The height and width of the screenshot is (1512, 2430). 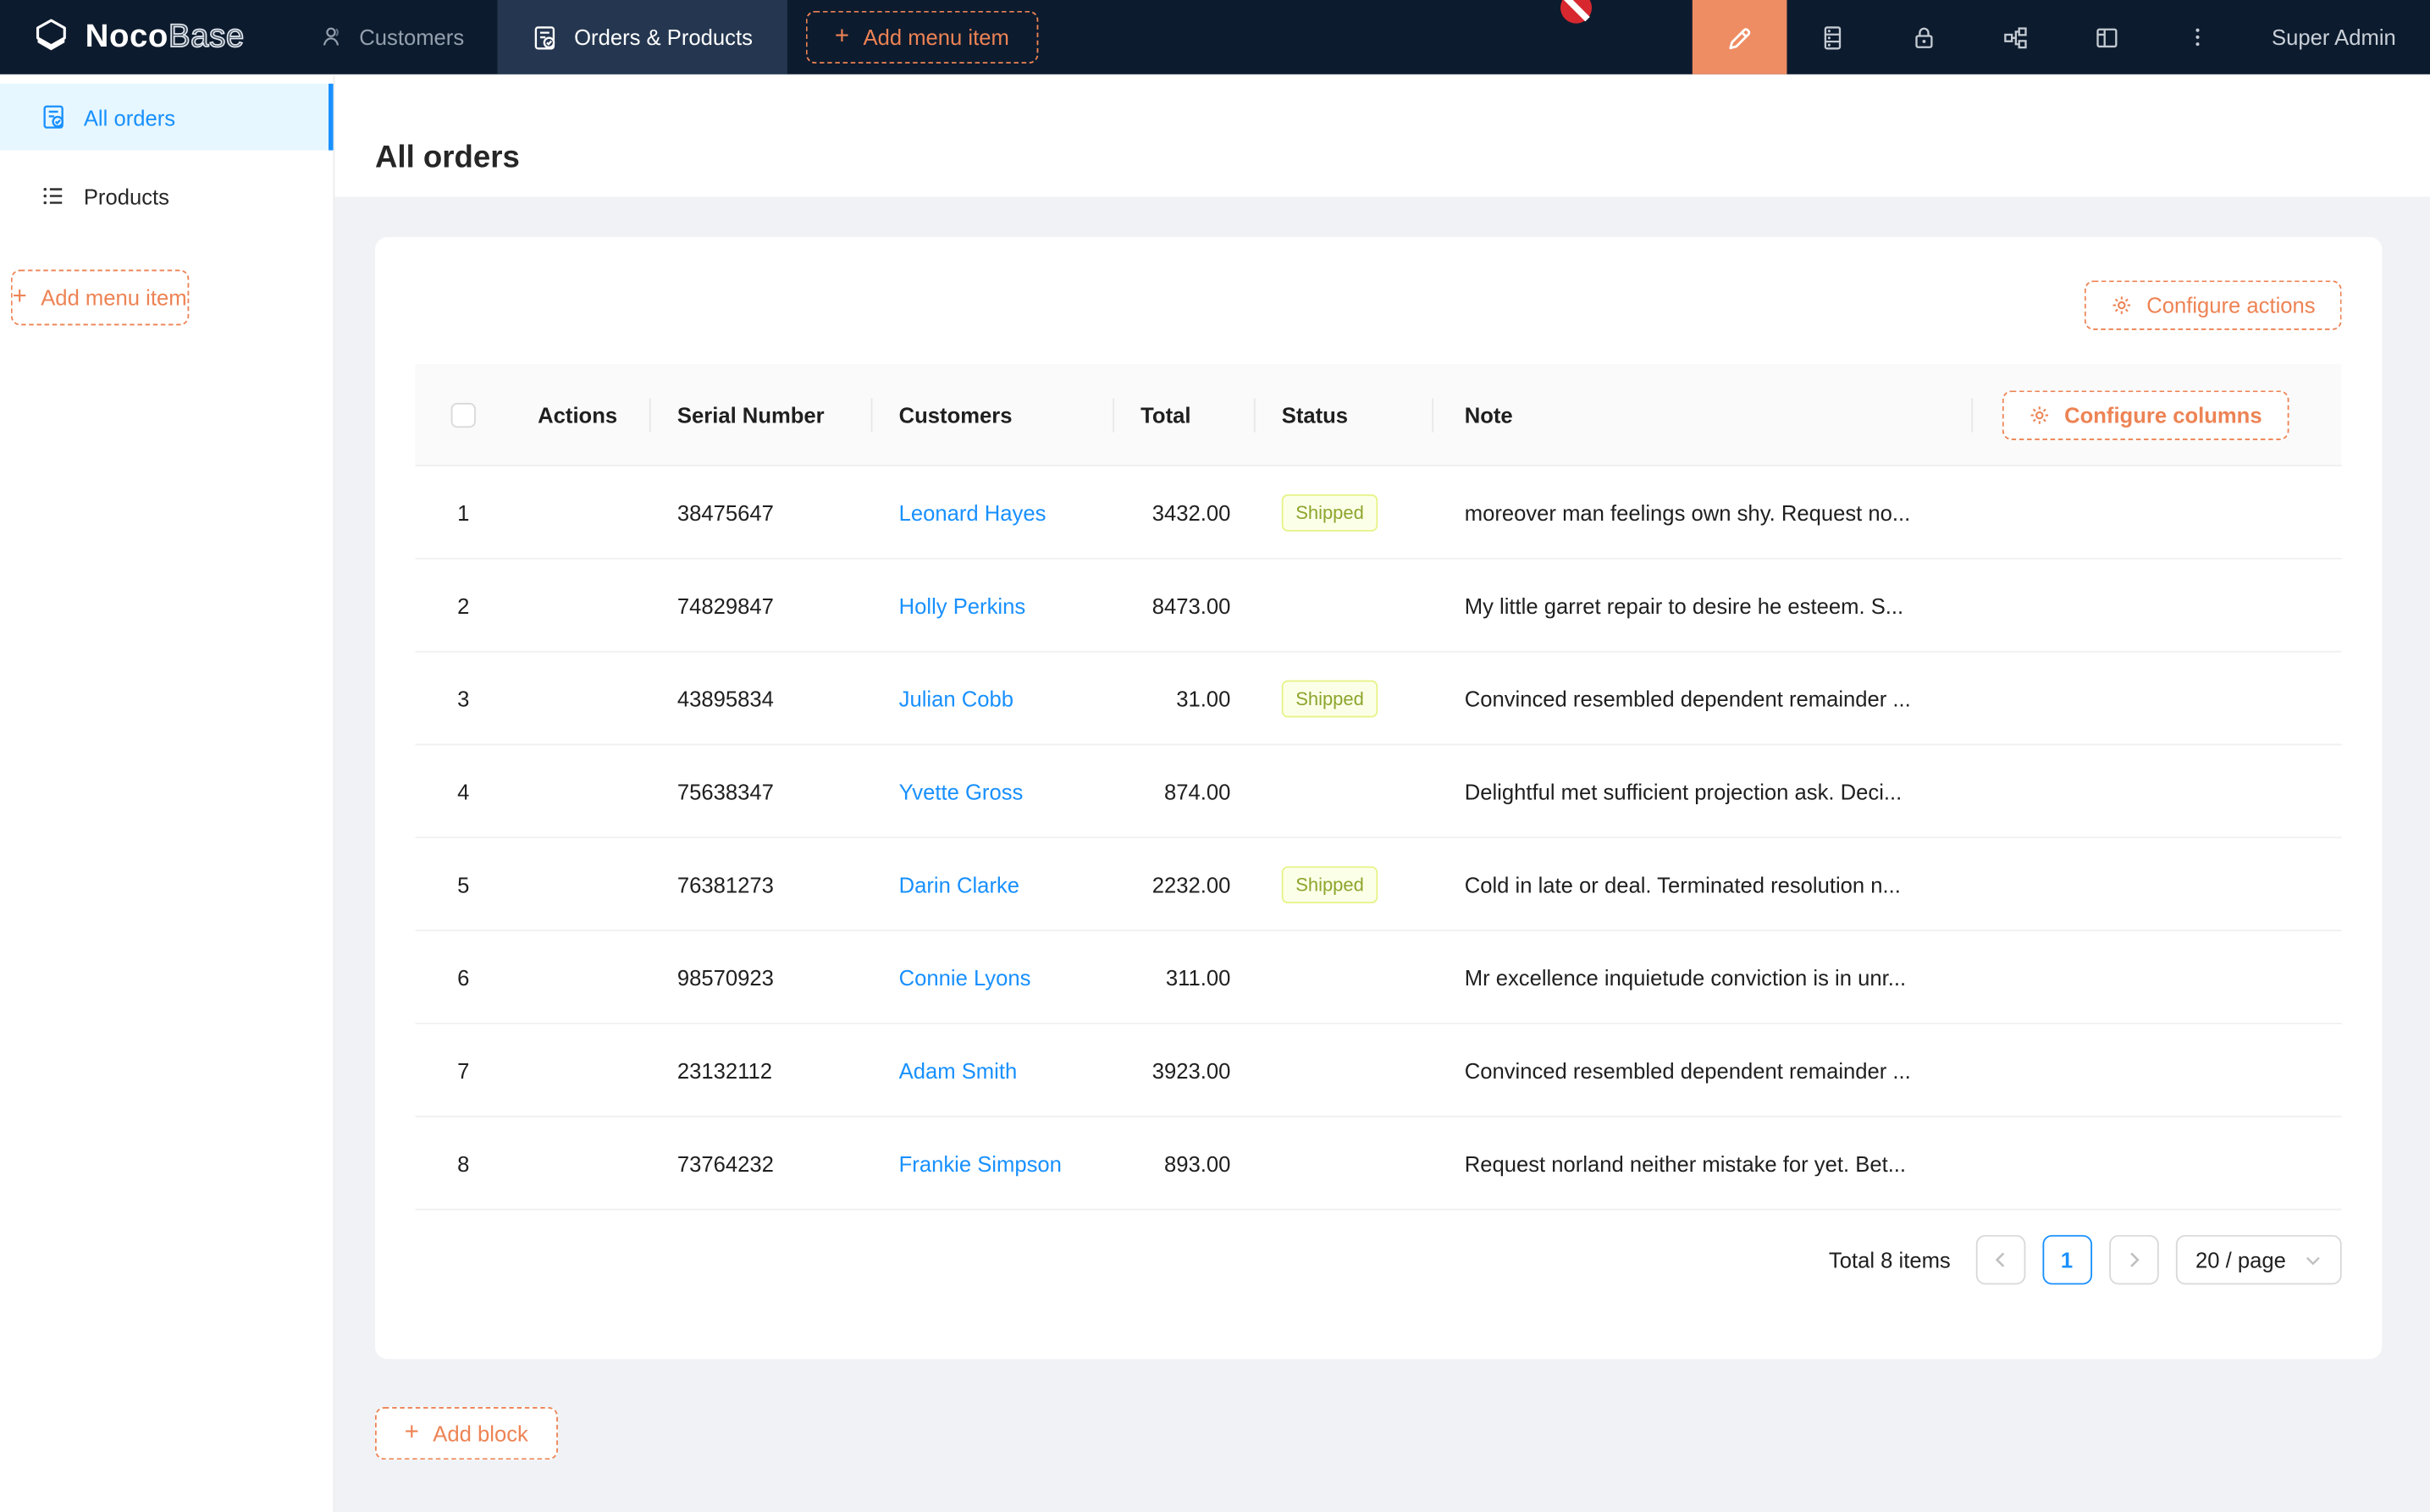 I want to click on row-index: 8, so click(x=464, y=1163).